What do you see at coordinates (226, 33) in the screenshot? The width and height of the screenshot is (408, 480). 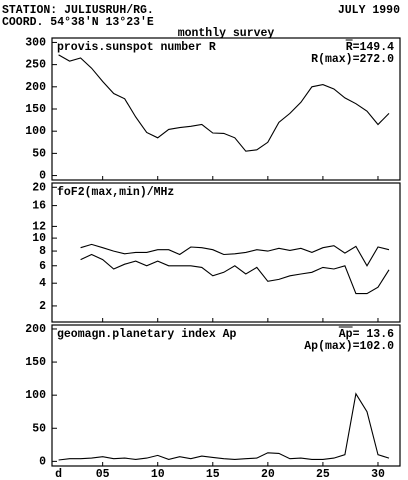 I see `subtitle: monthly survey` at bounding box center [226, 33].